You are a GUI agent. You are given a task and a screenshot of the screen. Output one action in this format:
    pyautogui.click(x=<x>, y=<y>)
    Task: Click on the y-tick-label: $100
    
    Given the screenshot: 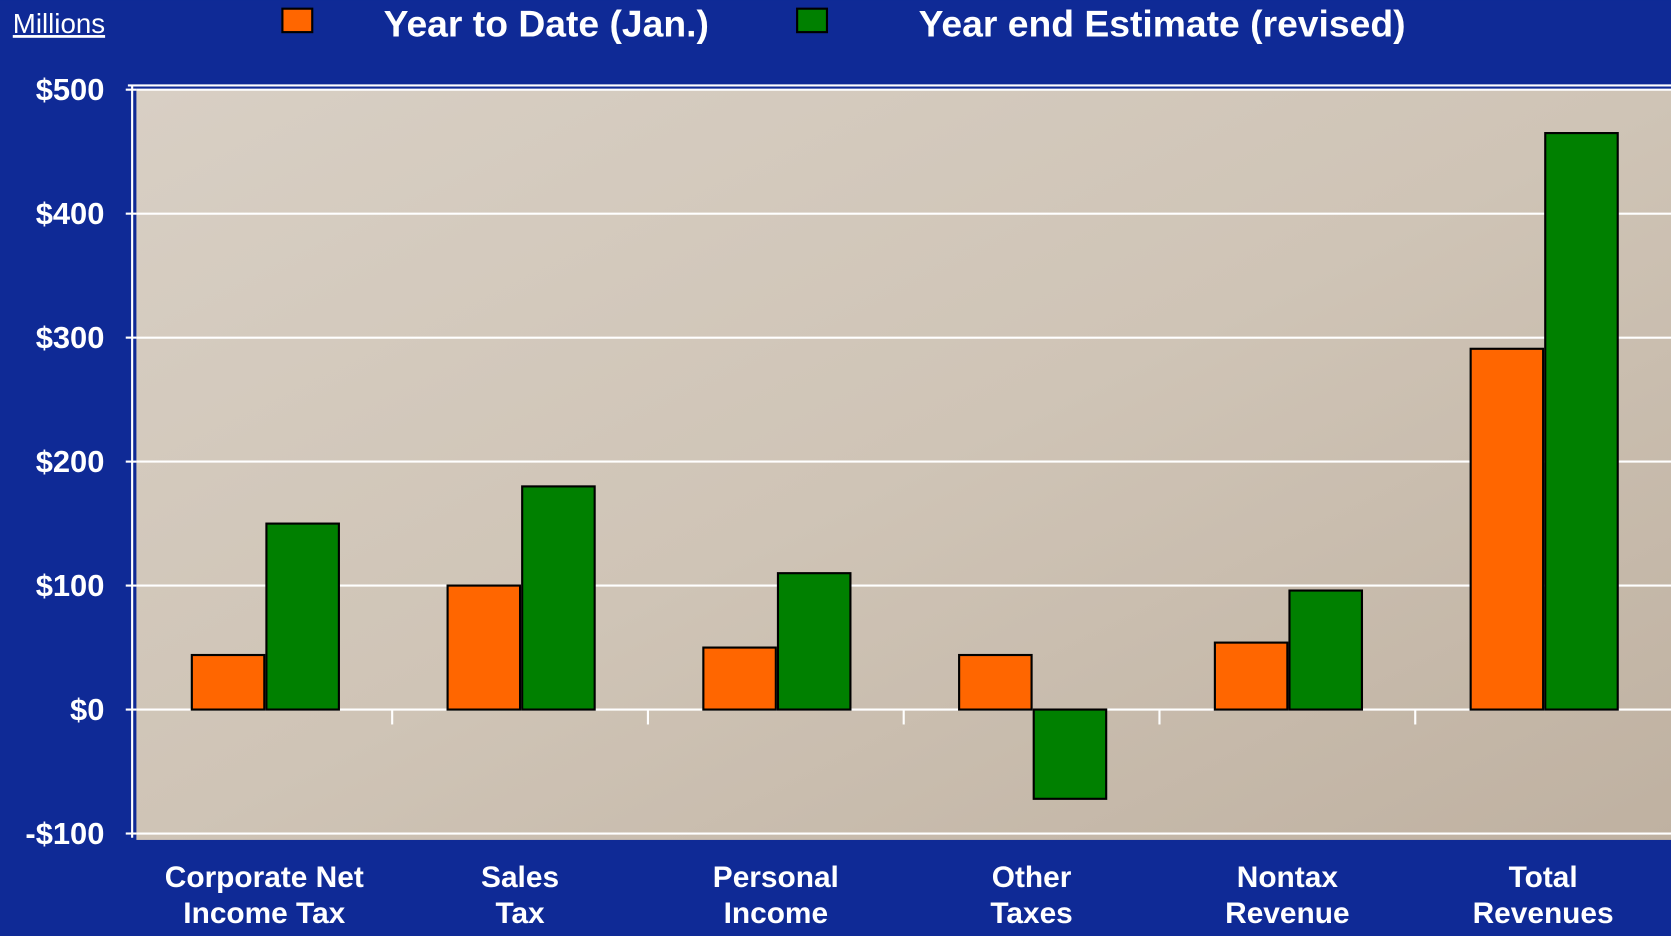 What is the action you would take?
    pyautogui.click(x=70, y=585)
    